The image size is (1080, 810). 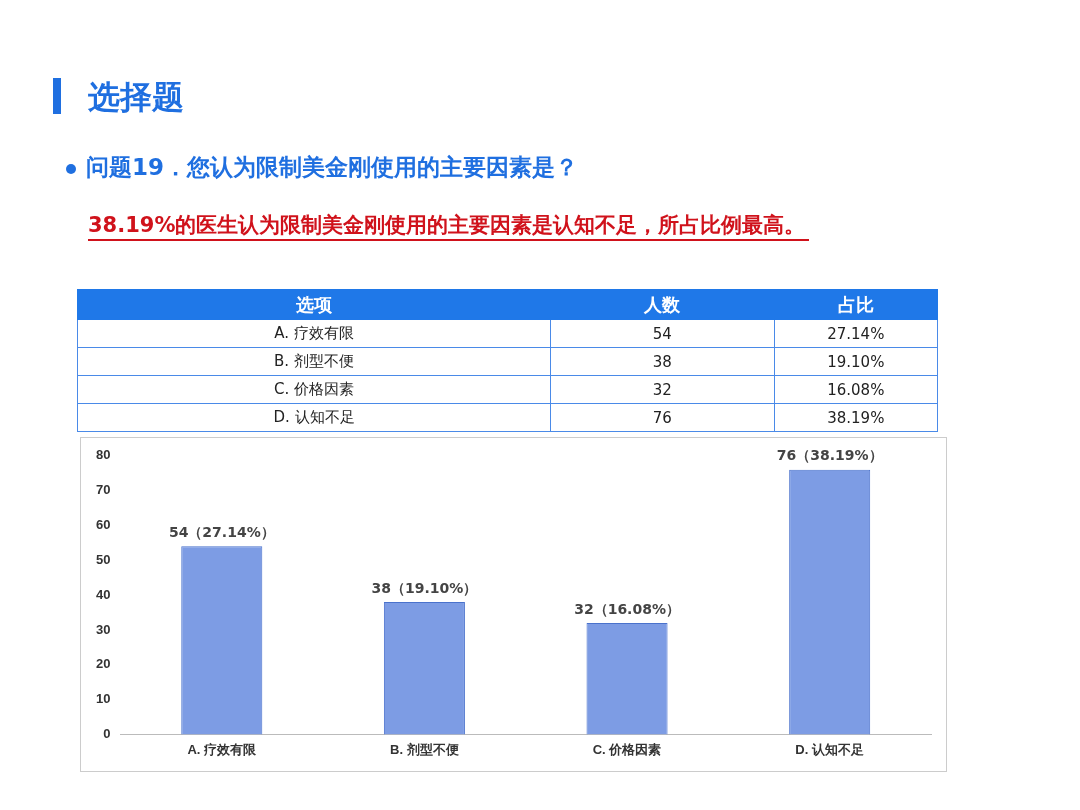 I want to click on y-tick-label: 80, so click(x=103, y=455).